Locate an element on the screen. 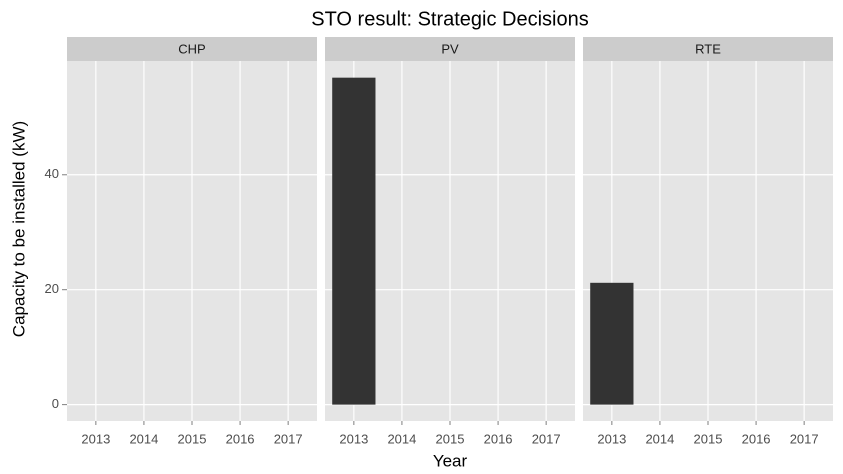 The height and width of the screenshot is (474, 843). chart-title: STO result: Strategic Decisions is located at coordinates (450, 19).